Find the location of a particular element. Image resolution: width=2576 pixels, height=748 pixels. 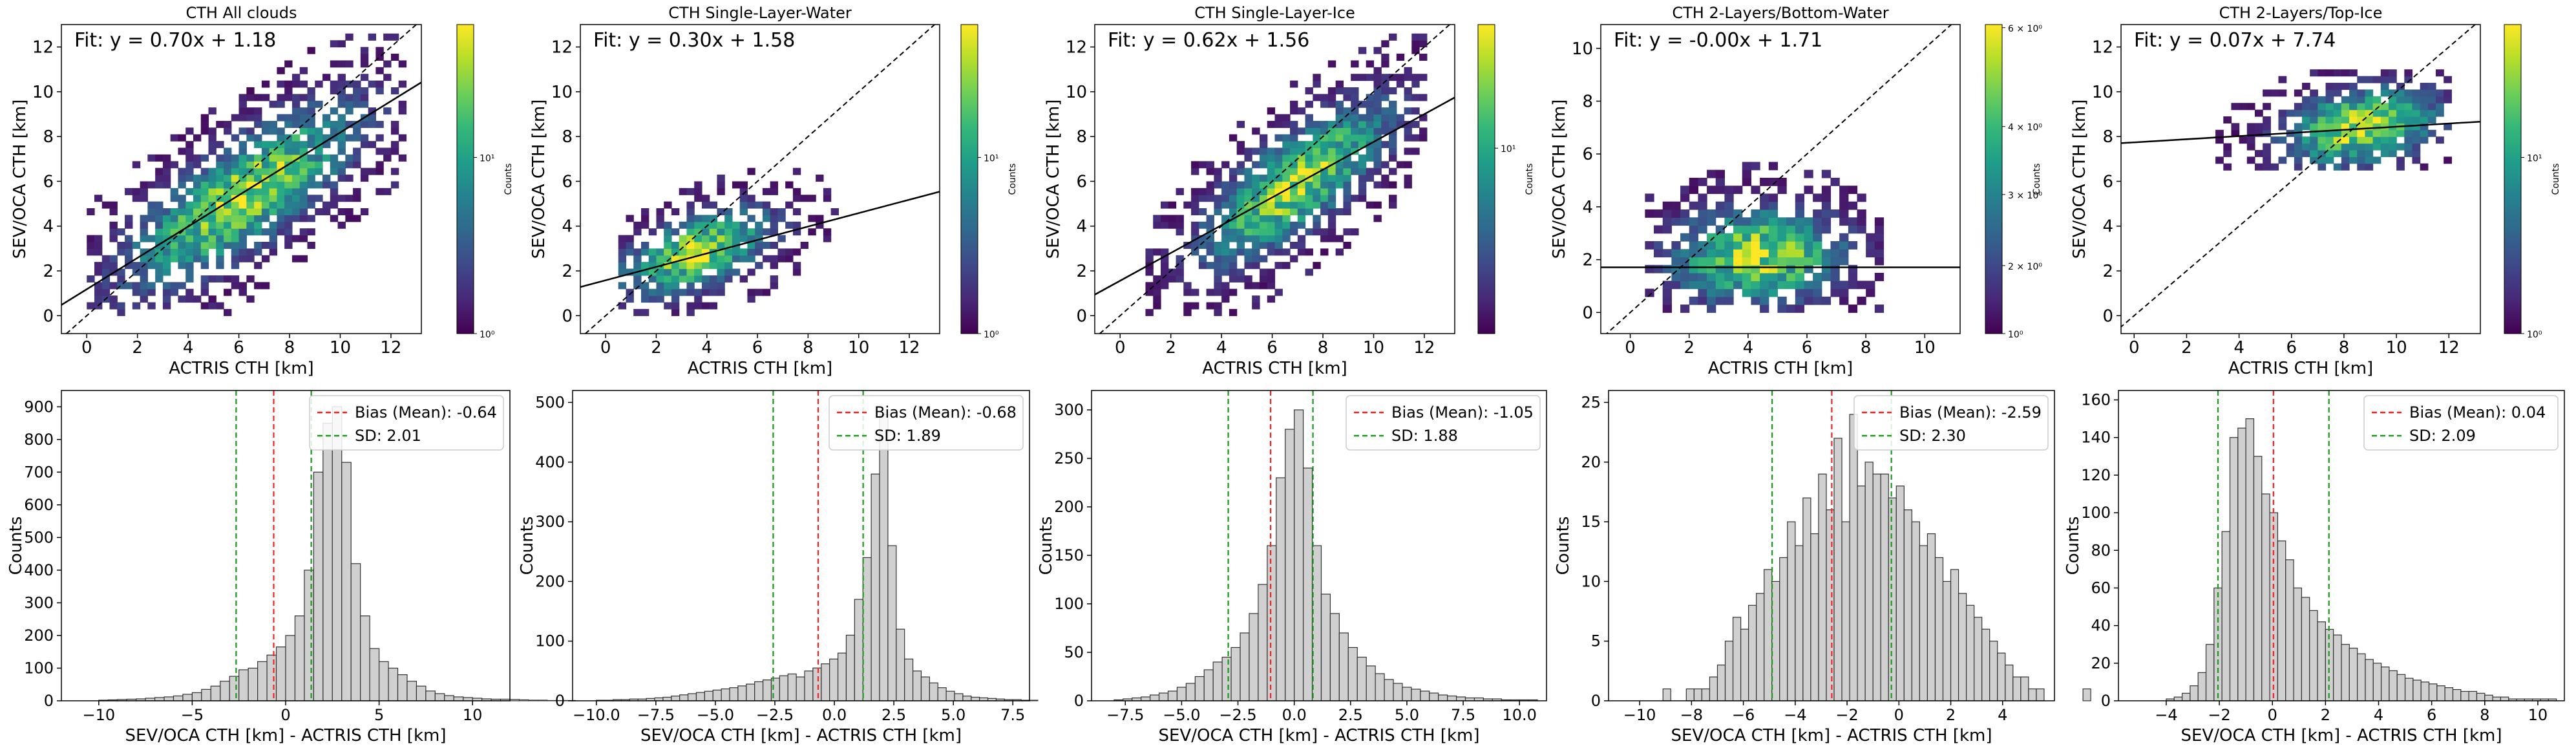

x-tick-label: 0.0 is located at coordinates (834, 715).